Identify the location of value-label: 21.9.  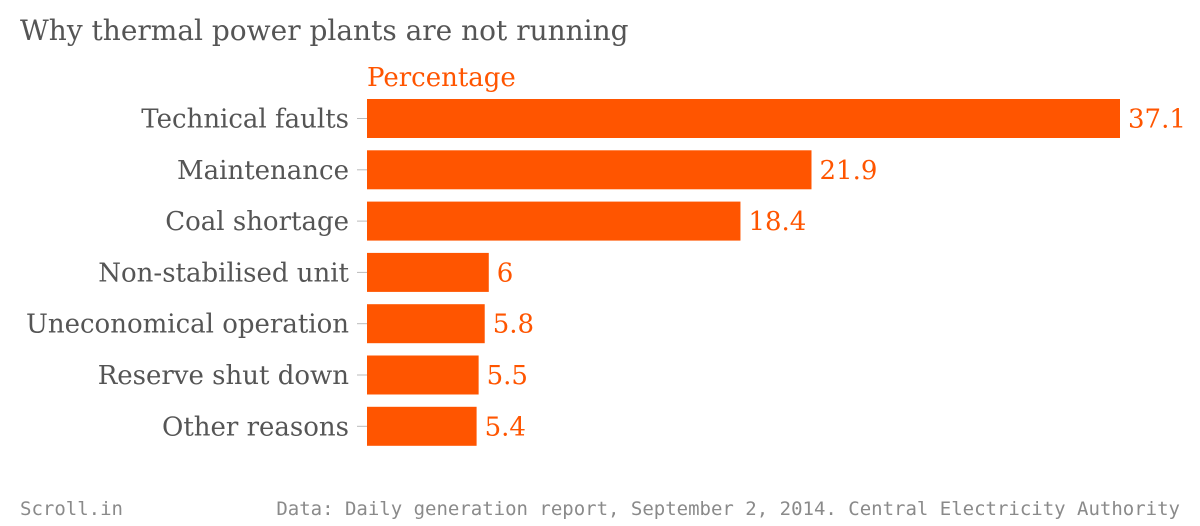
(848, 171).